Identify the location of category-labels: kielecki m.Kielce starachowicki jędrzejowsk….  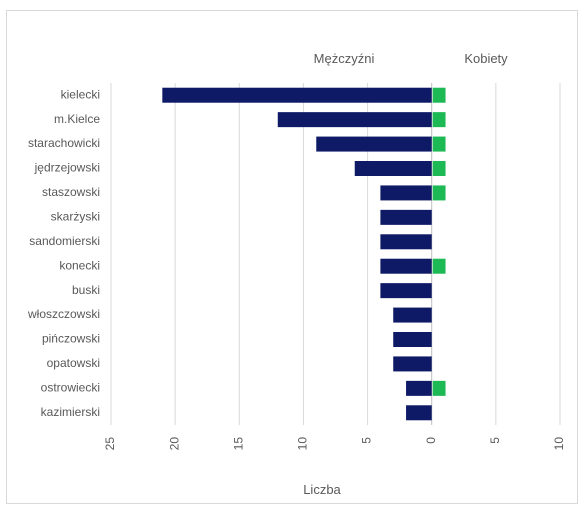
(63, 253).